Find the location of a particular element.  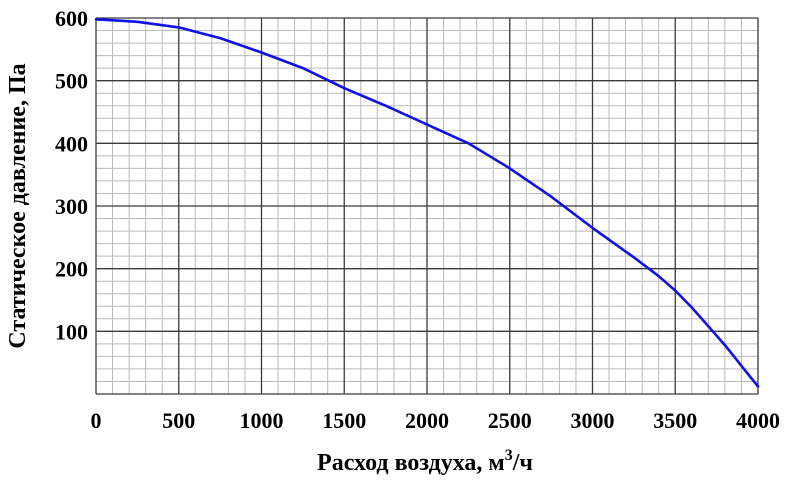

x-tick-labels: 0 500 1000 1500 2000 2500 3000 3500 4000 is located at coordinates (436, 420).